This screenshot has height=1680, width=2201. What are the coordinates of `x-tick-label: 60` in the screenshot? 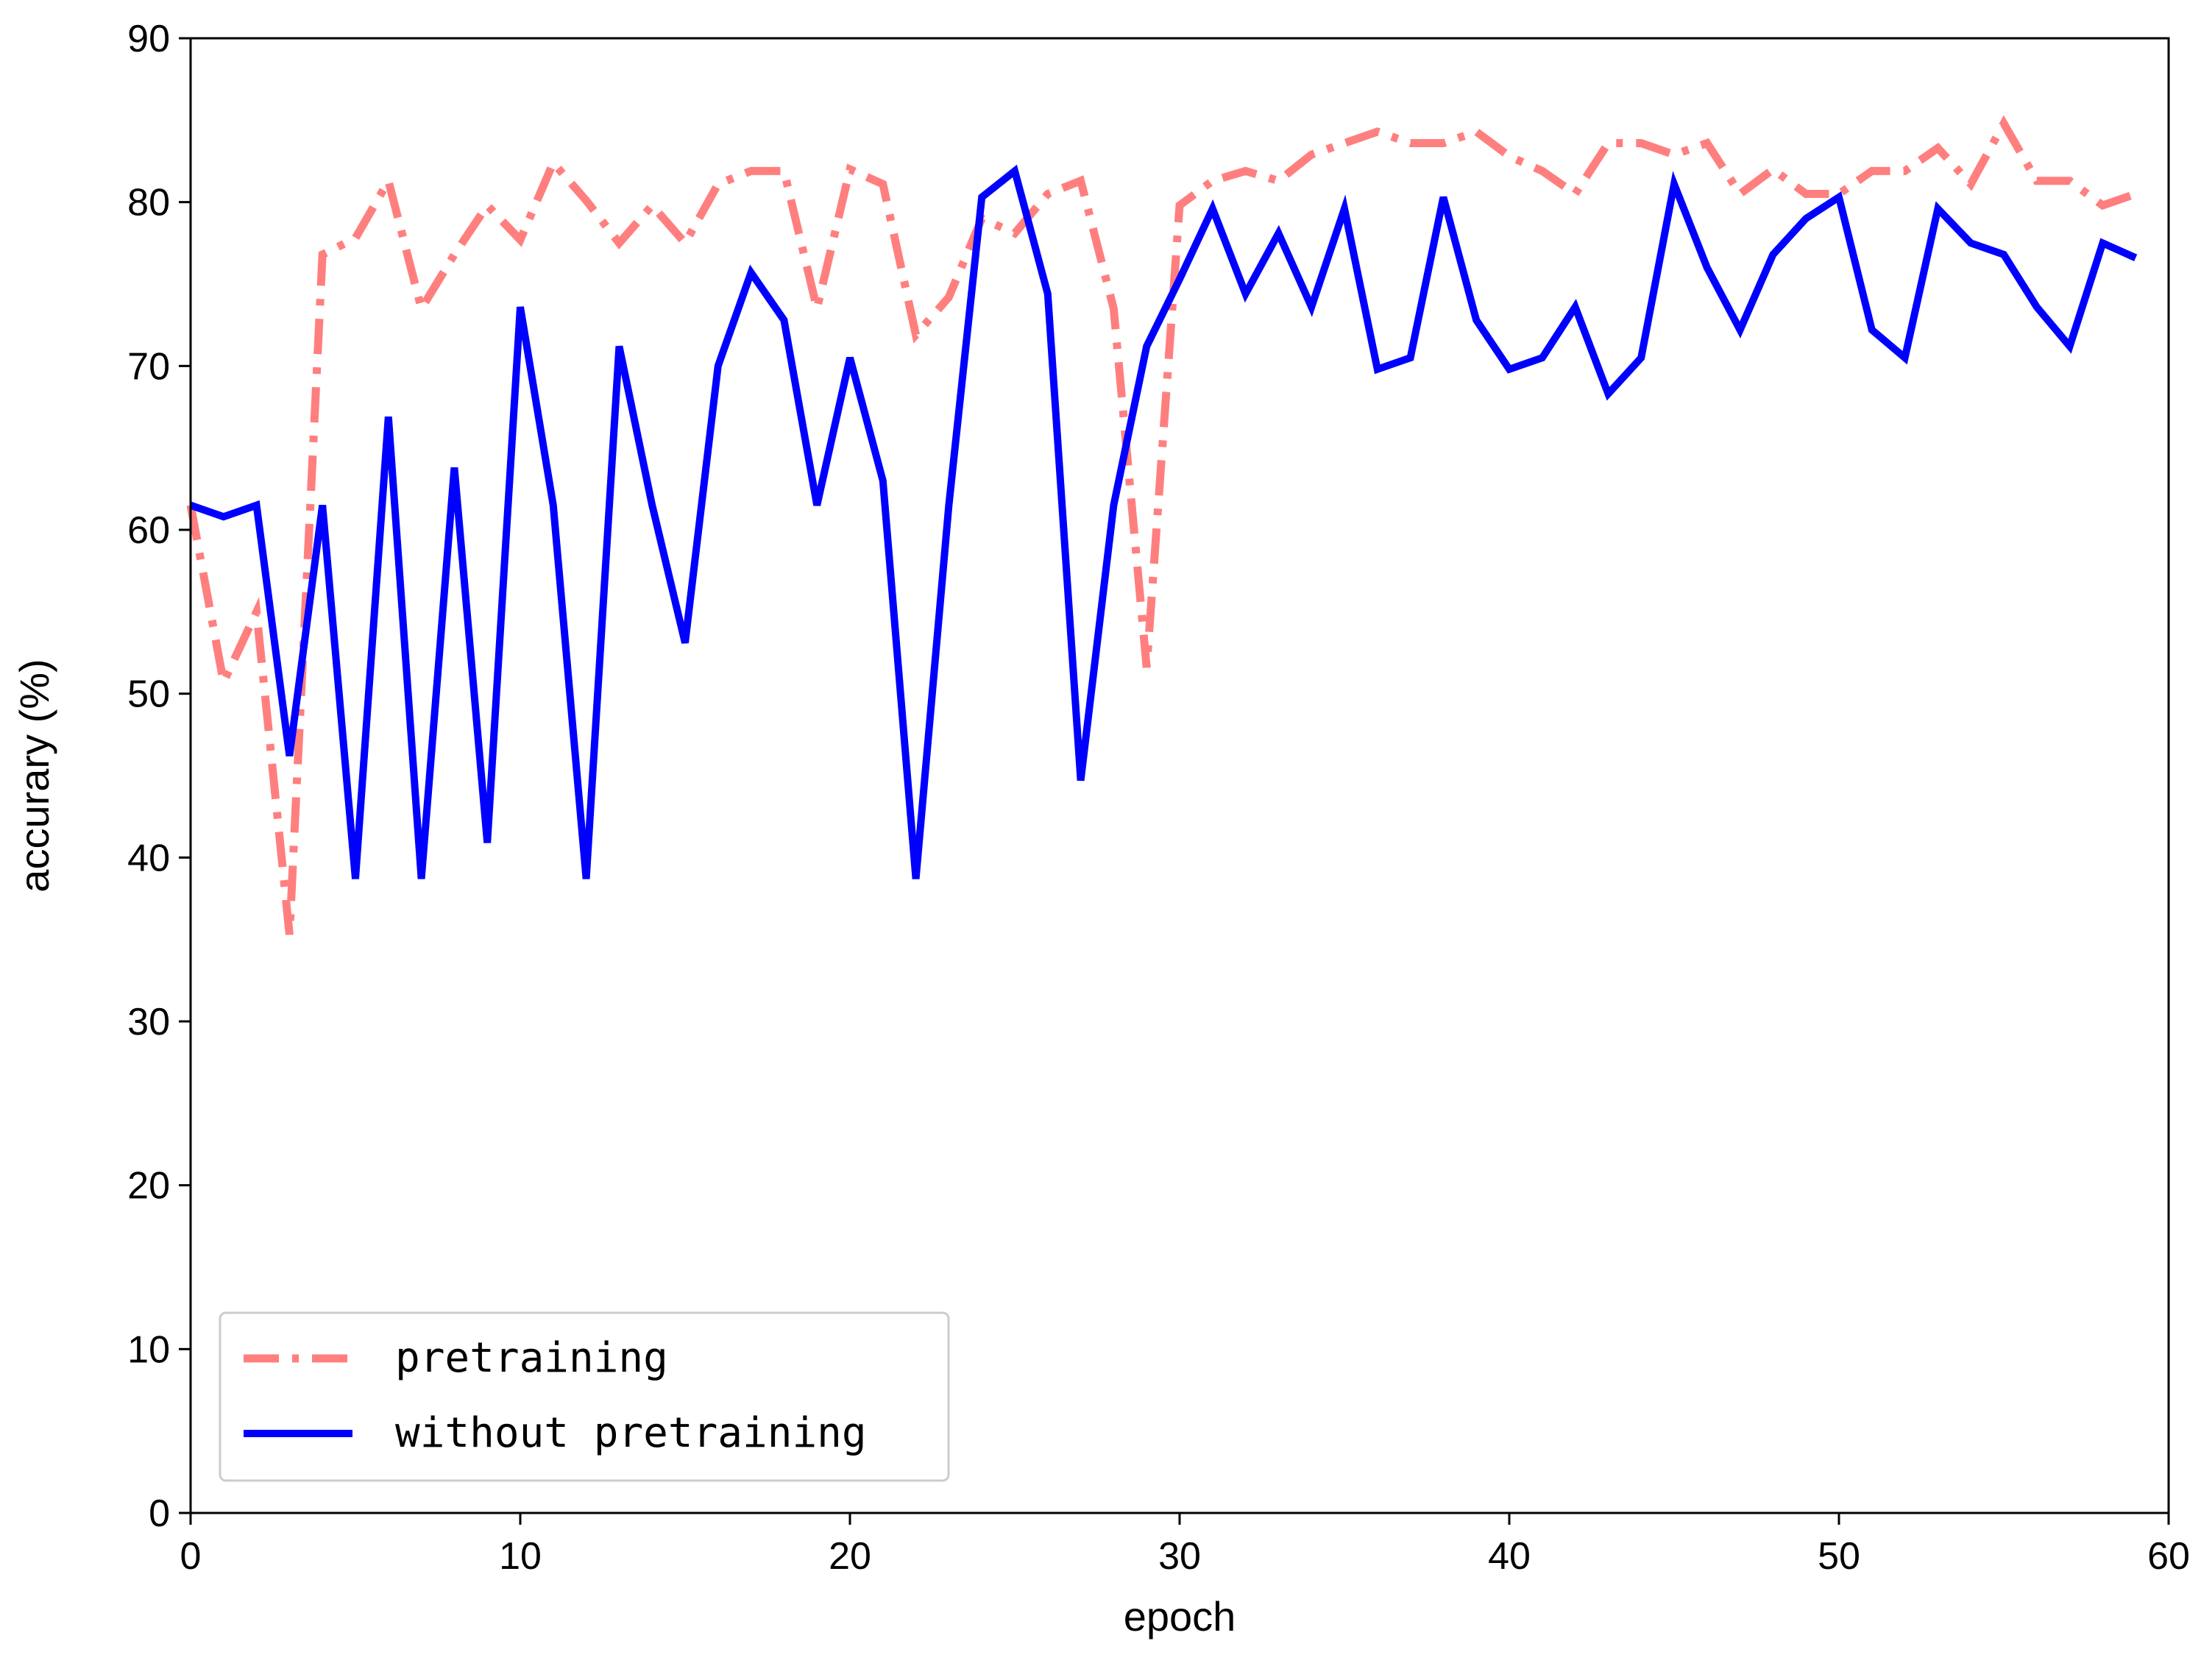 It's located at (2168, 1557).